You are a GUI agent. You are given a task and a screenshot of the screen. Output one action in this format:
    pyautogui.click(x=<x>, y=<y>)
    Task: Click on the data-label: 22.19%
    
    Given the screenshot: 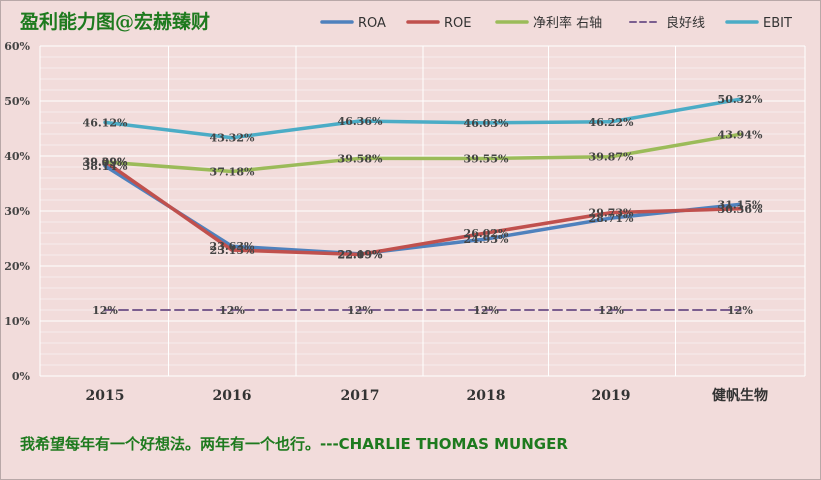 What is the action you would take?
    pyautogui.click(x=360, y=254)
    